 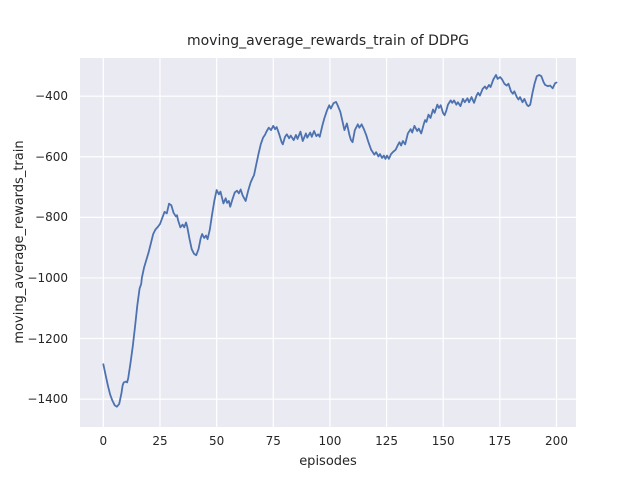 What do you see at coordinates (216, 441) in the screenshot?
I see `x-tick-label: 50` at bounding box center [216, 441].